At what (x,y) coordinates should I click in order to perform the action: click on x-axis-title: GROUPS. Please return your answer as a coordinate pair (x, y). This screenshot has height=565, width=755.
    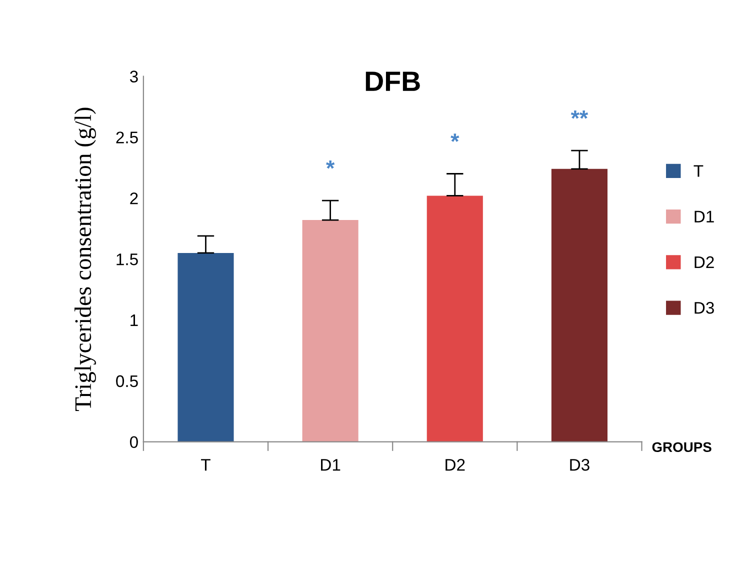
    Looking at the image, I should click on (682, 447).